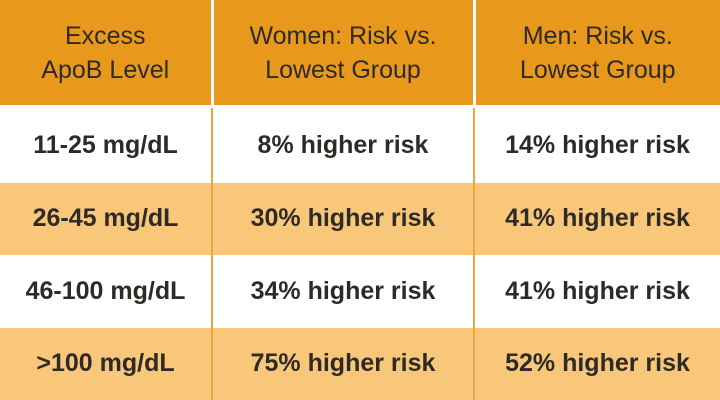 This screenshot has height=400, width=720. Describe the element at coordinates (597, 54) in the screenshot. I see `header-cell: Men: Risk vs. Lowest Group` at that location.